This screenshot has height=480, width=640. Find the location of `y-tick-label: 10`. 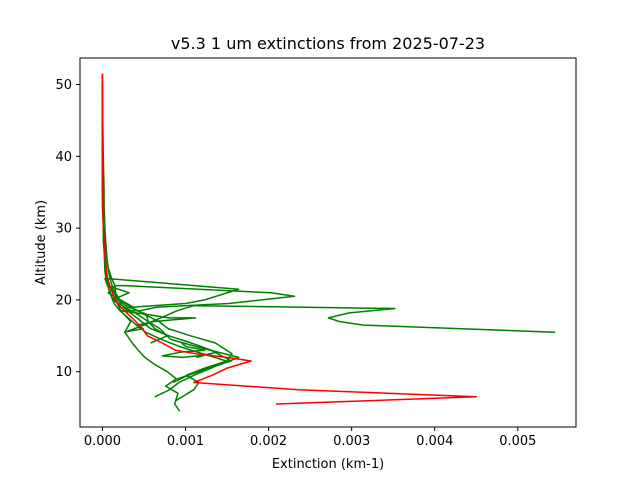

y-tick-label: 10 is located at coordinates (63, 372).